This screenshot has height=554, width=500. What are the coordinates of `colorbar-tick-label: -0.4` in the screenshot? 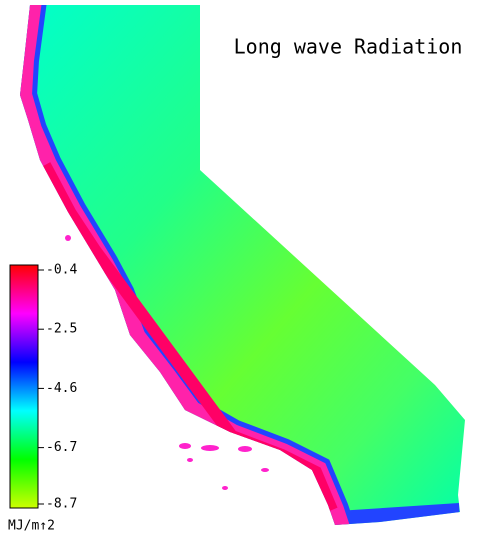 It's located at (61, 270).